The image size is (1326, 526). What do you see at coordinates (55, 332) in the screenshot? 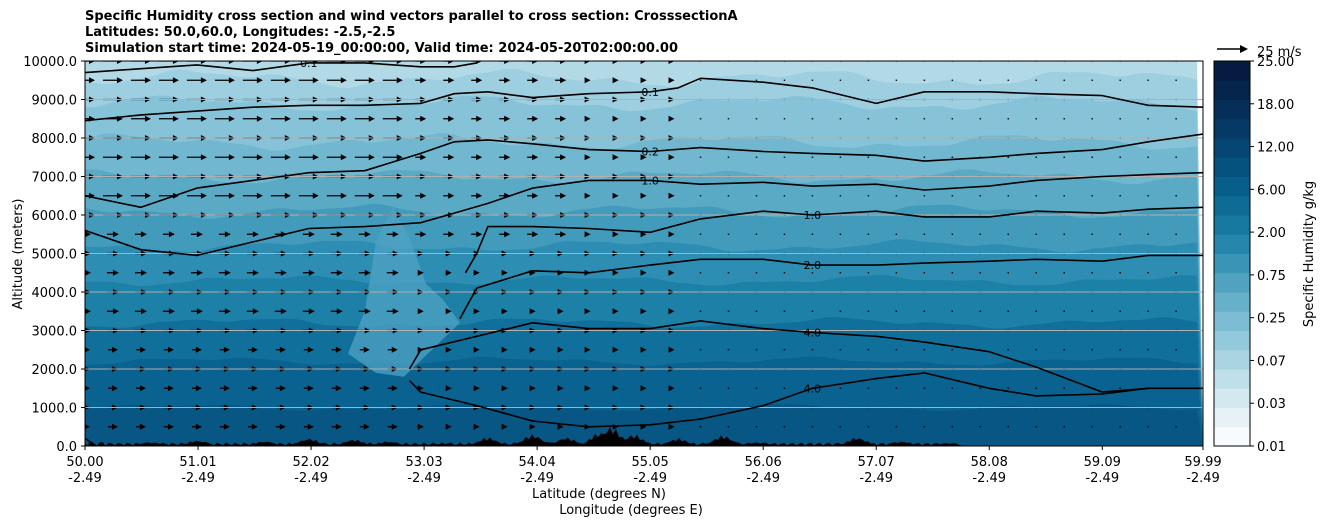
I see `y-tick-label: 3000.0` at bounding box center [55, 332].